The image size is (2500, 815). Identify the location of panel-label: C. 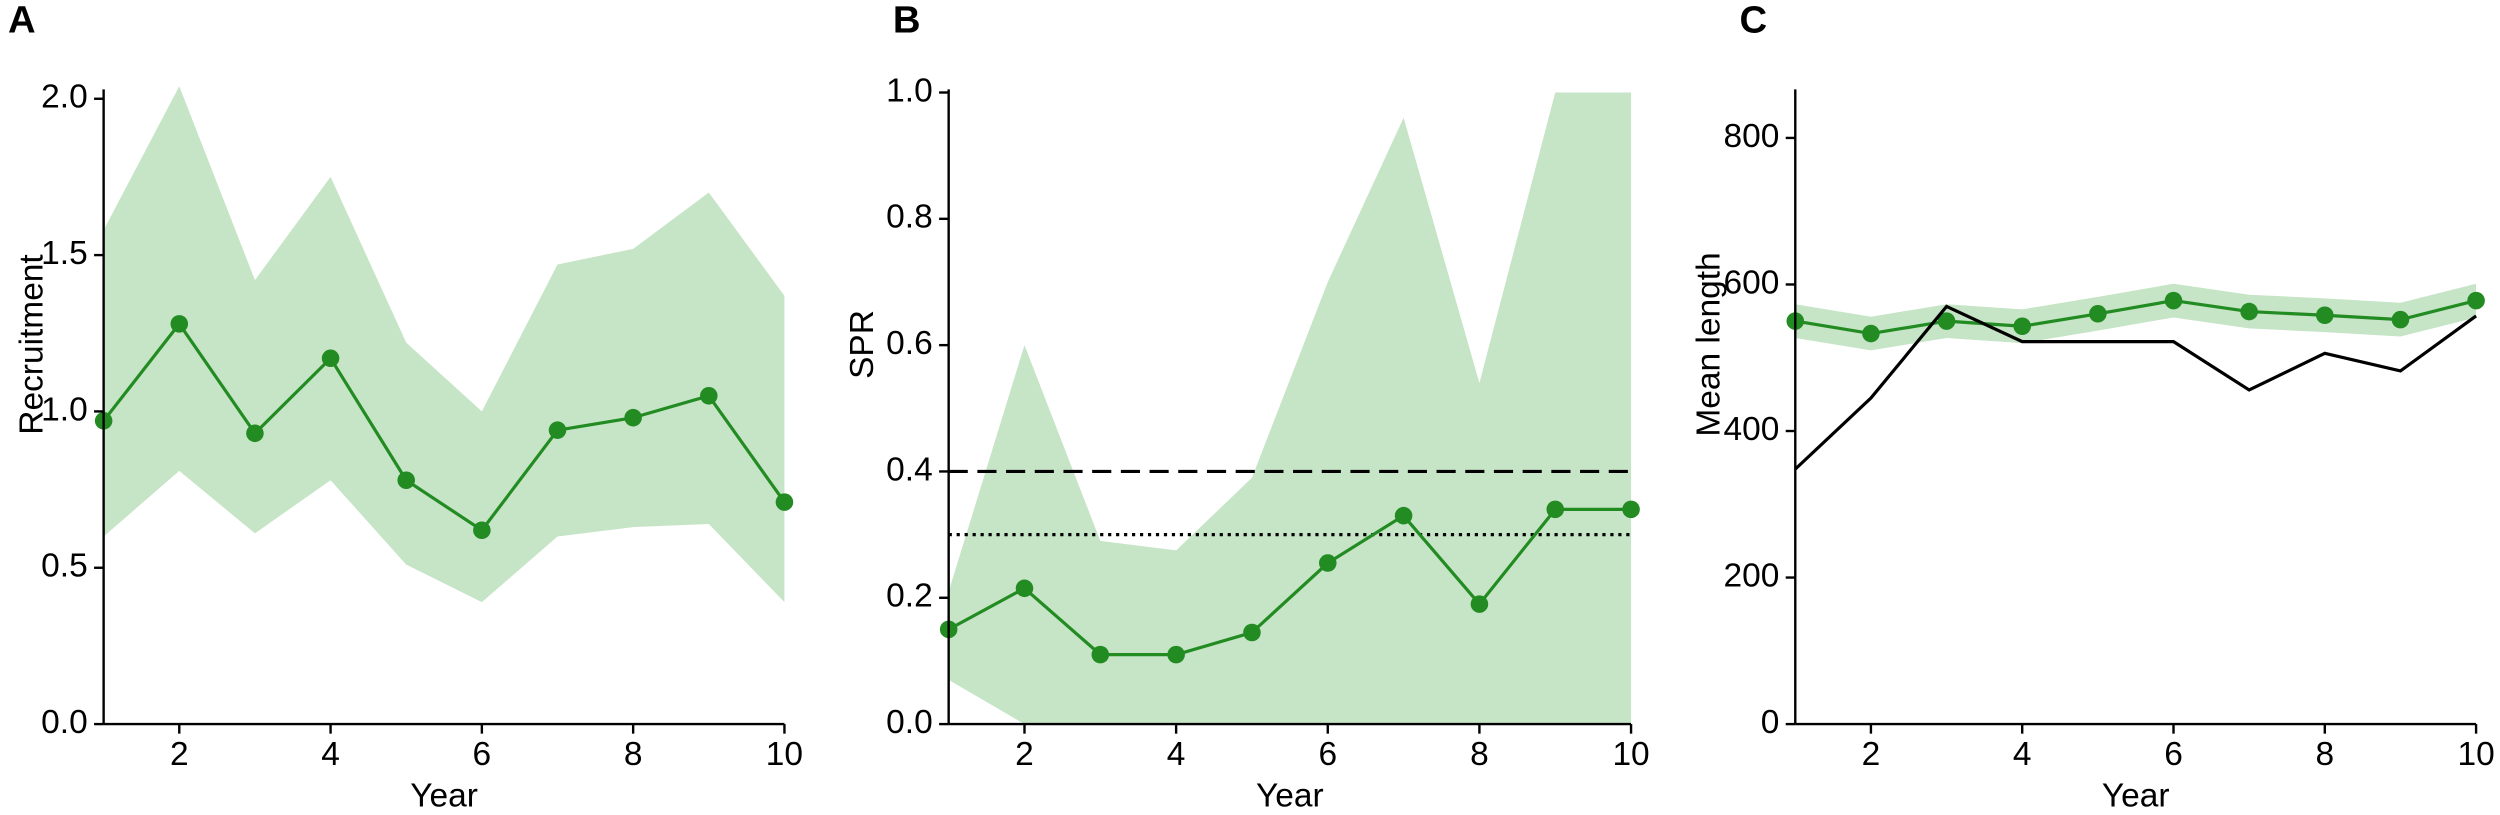
(1753, 20).